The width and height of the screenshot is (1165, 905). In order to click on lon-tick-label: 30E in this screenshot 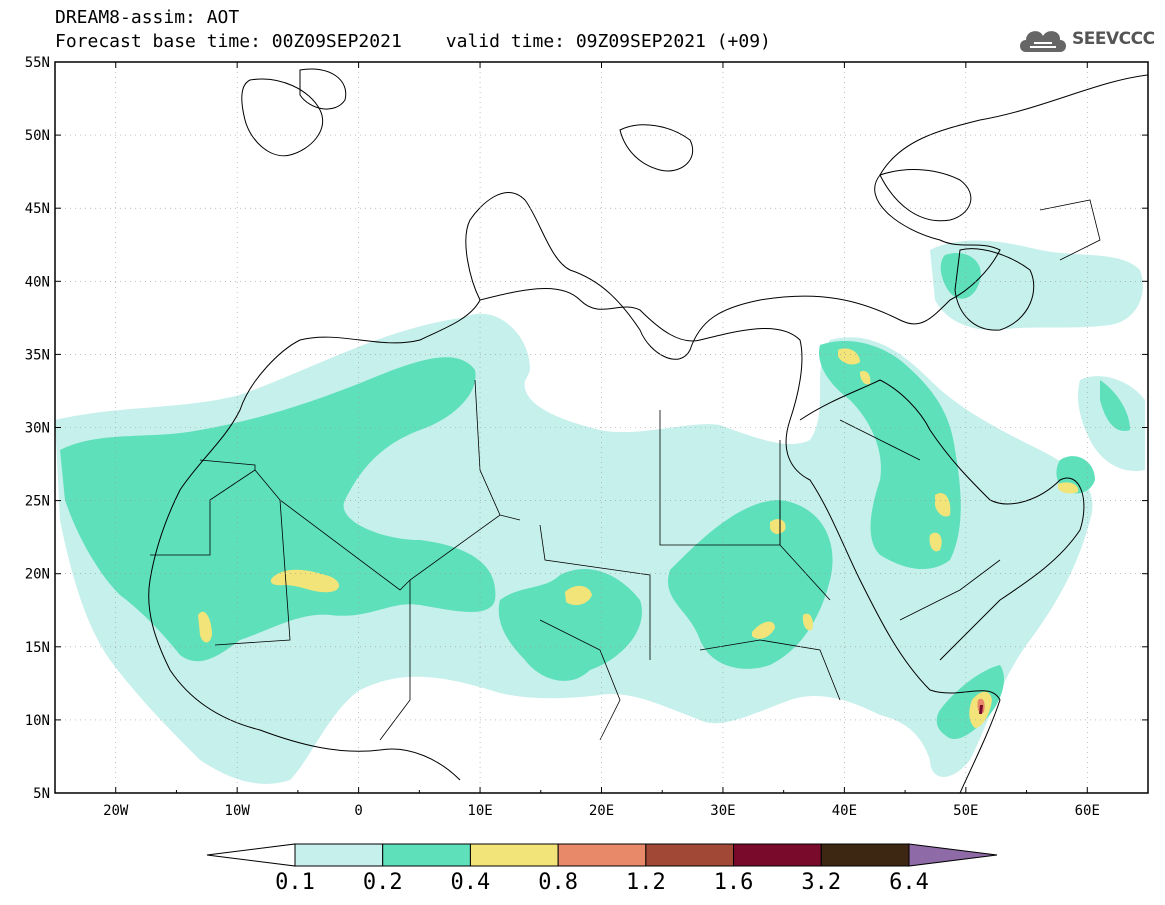, I will do `click(722, 811)`.